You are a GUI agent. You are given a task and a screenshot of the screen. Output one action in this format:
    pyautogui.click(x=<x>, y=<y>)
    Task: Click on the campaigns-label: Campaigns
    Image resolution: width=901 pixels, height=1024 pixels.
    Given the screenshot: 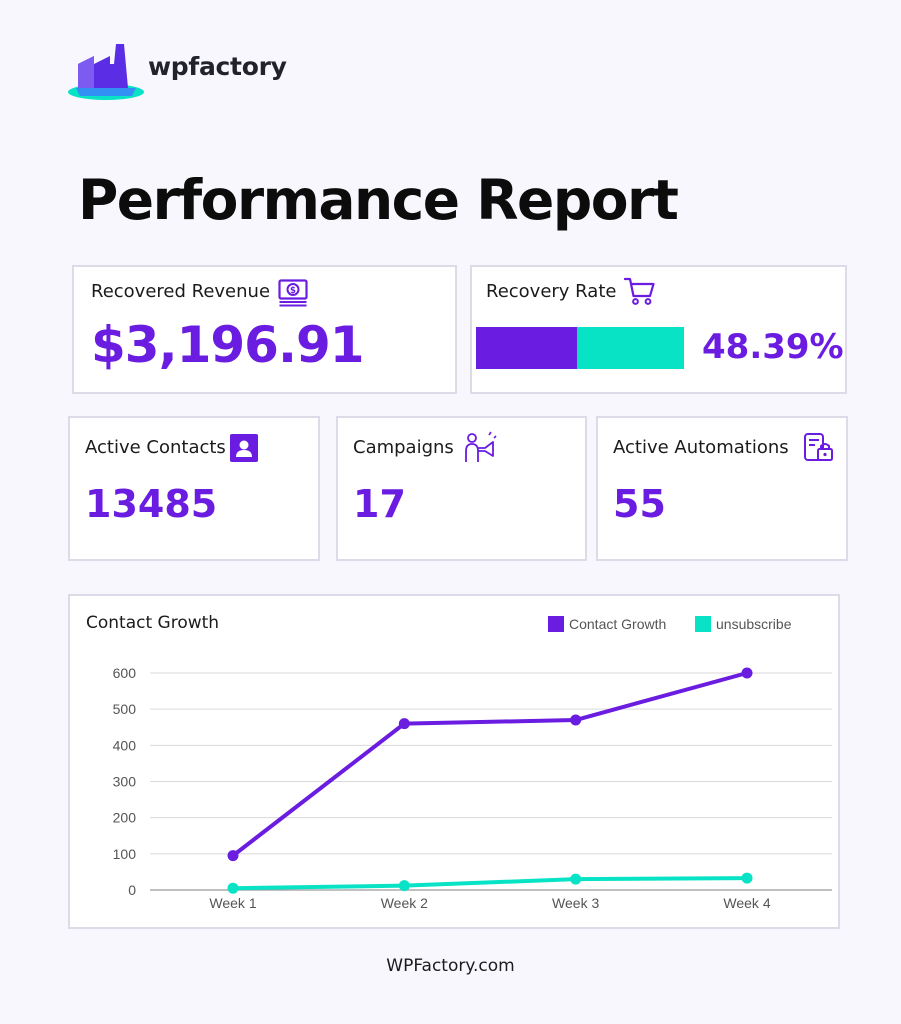 What is the action you would take?
    pyautogui.click(x=403, y=447)
    